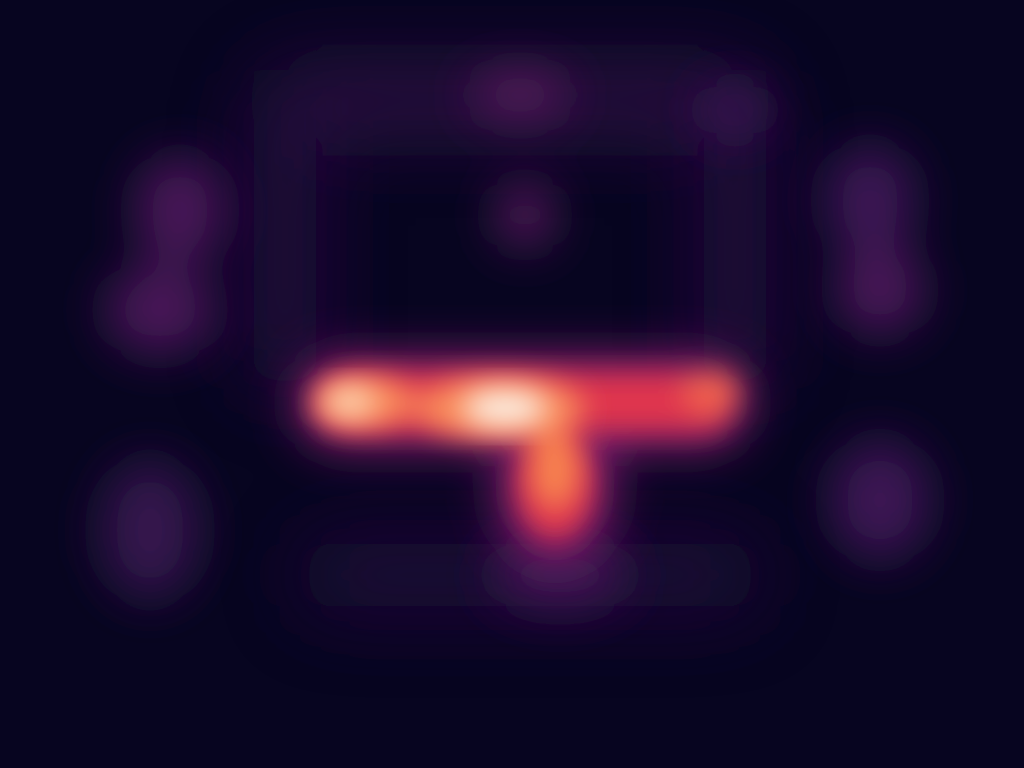 This screenshot has height=768, width=1024. Describe the element at coordinates (505, 408) in the screenshot. I see `peak-center` at that location.